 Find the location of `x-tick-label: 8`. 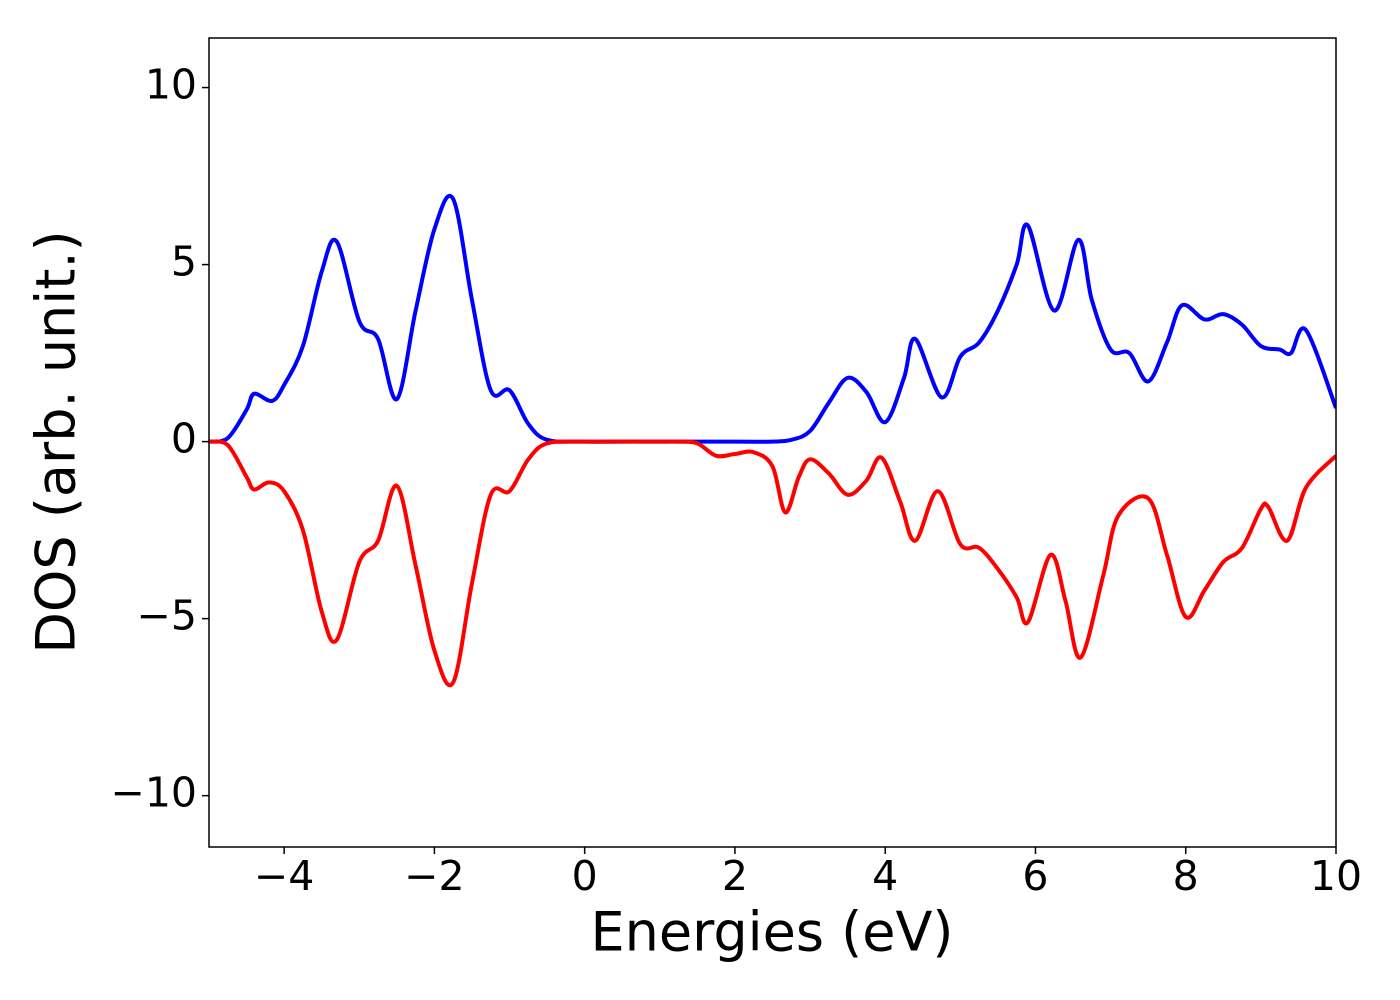

x-tick-label: 8 is located at coordinates (1186, 876).